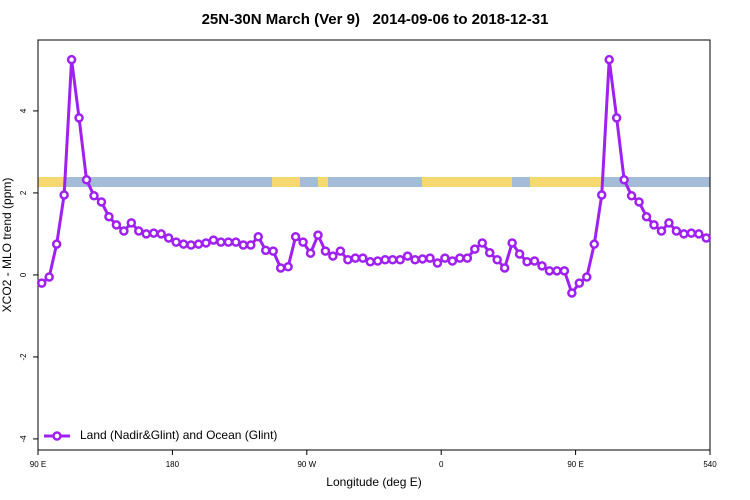 The width and height of the screenshot is (750, 500). What do you see at coordinates (23, 110) in the screenshot?
I see `y-tick-label: 4` at bounding box center [23, 110].